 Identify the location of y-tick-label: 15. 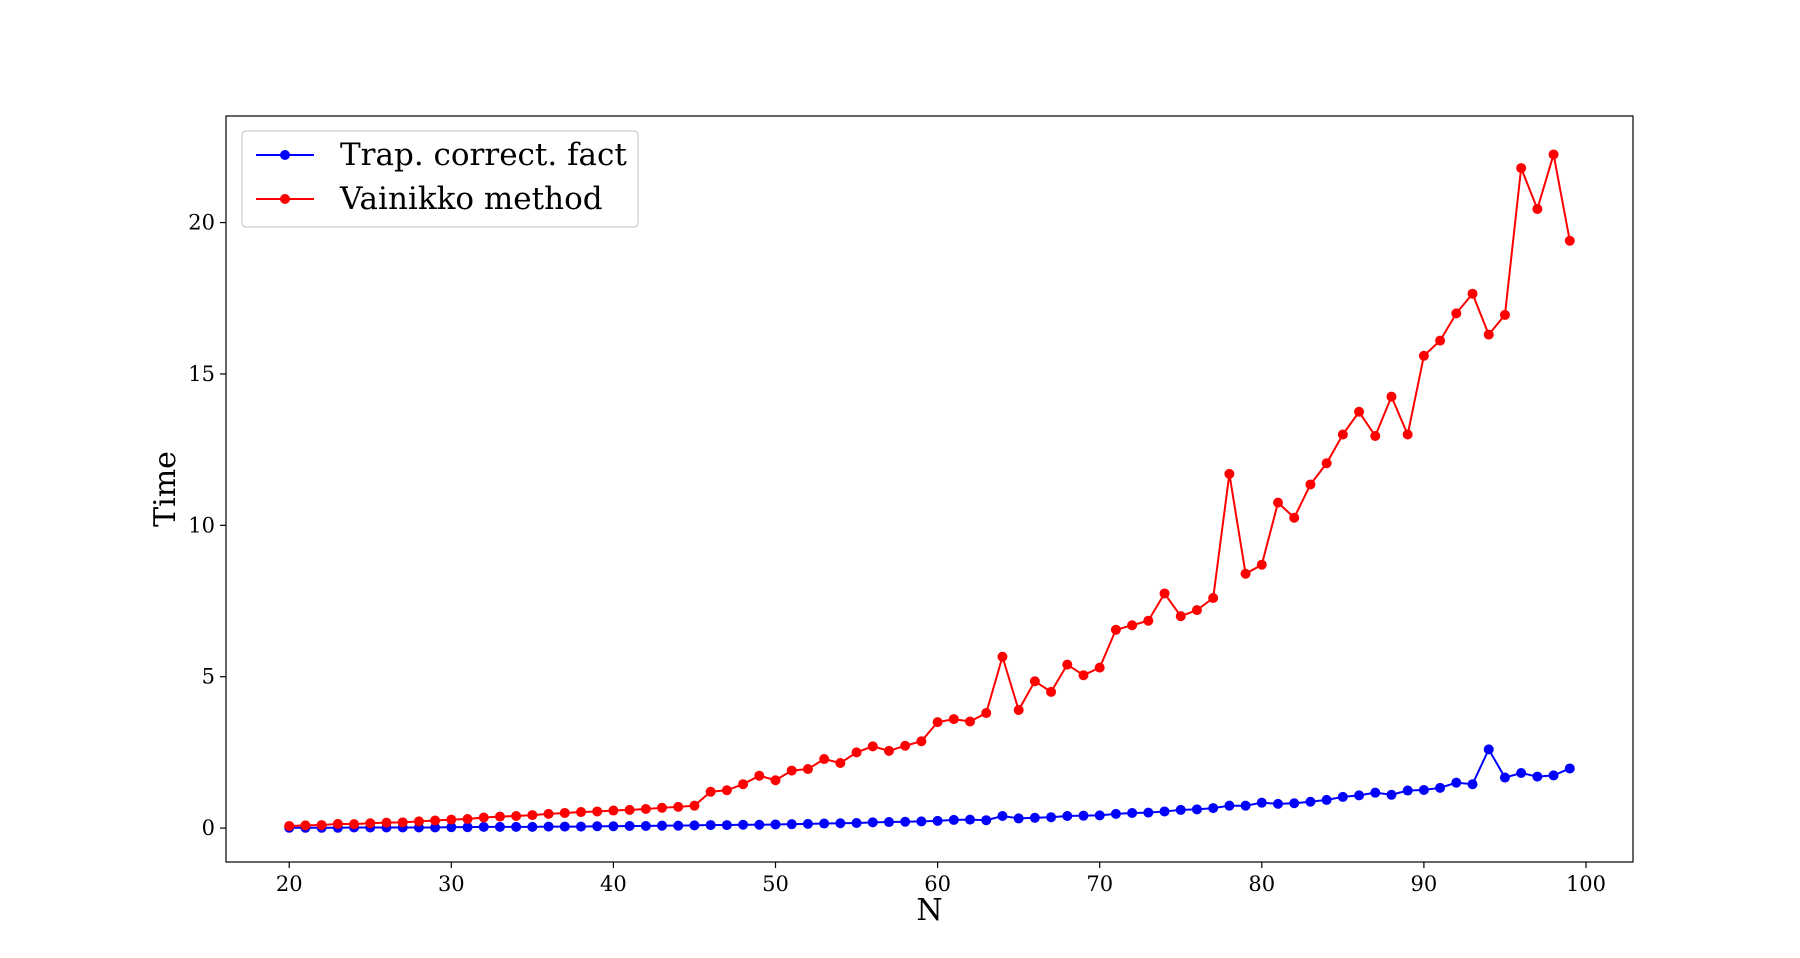
(201, 374).